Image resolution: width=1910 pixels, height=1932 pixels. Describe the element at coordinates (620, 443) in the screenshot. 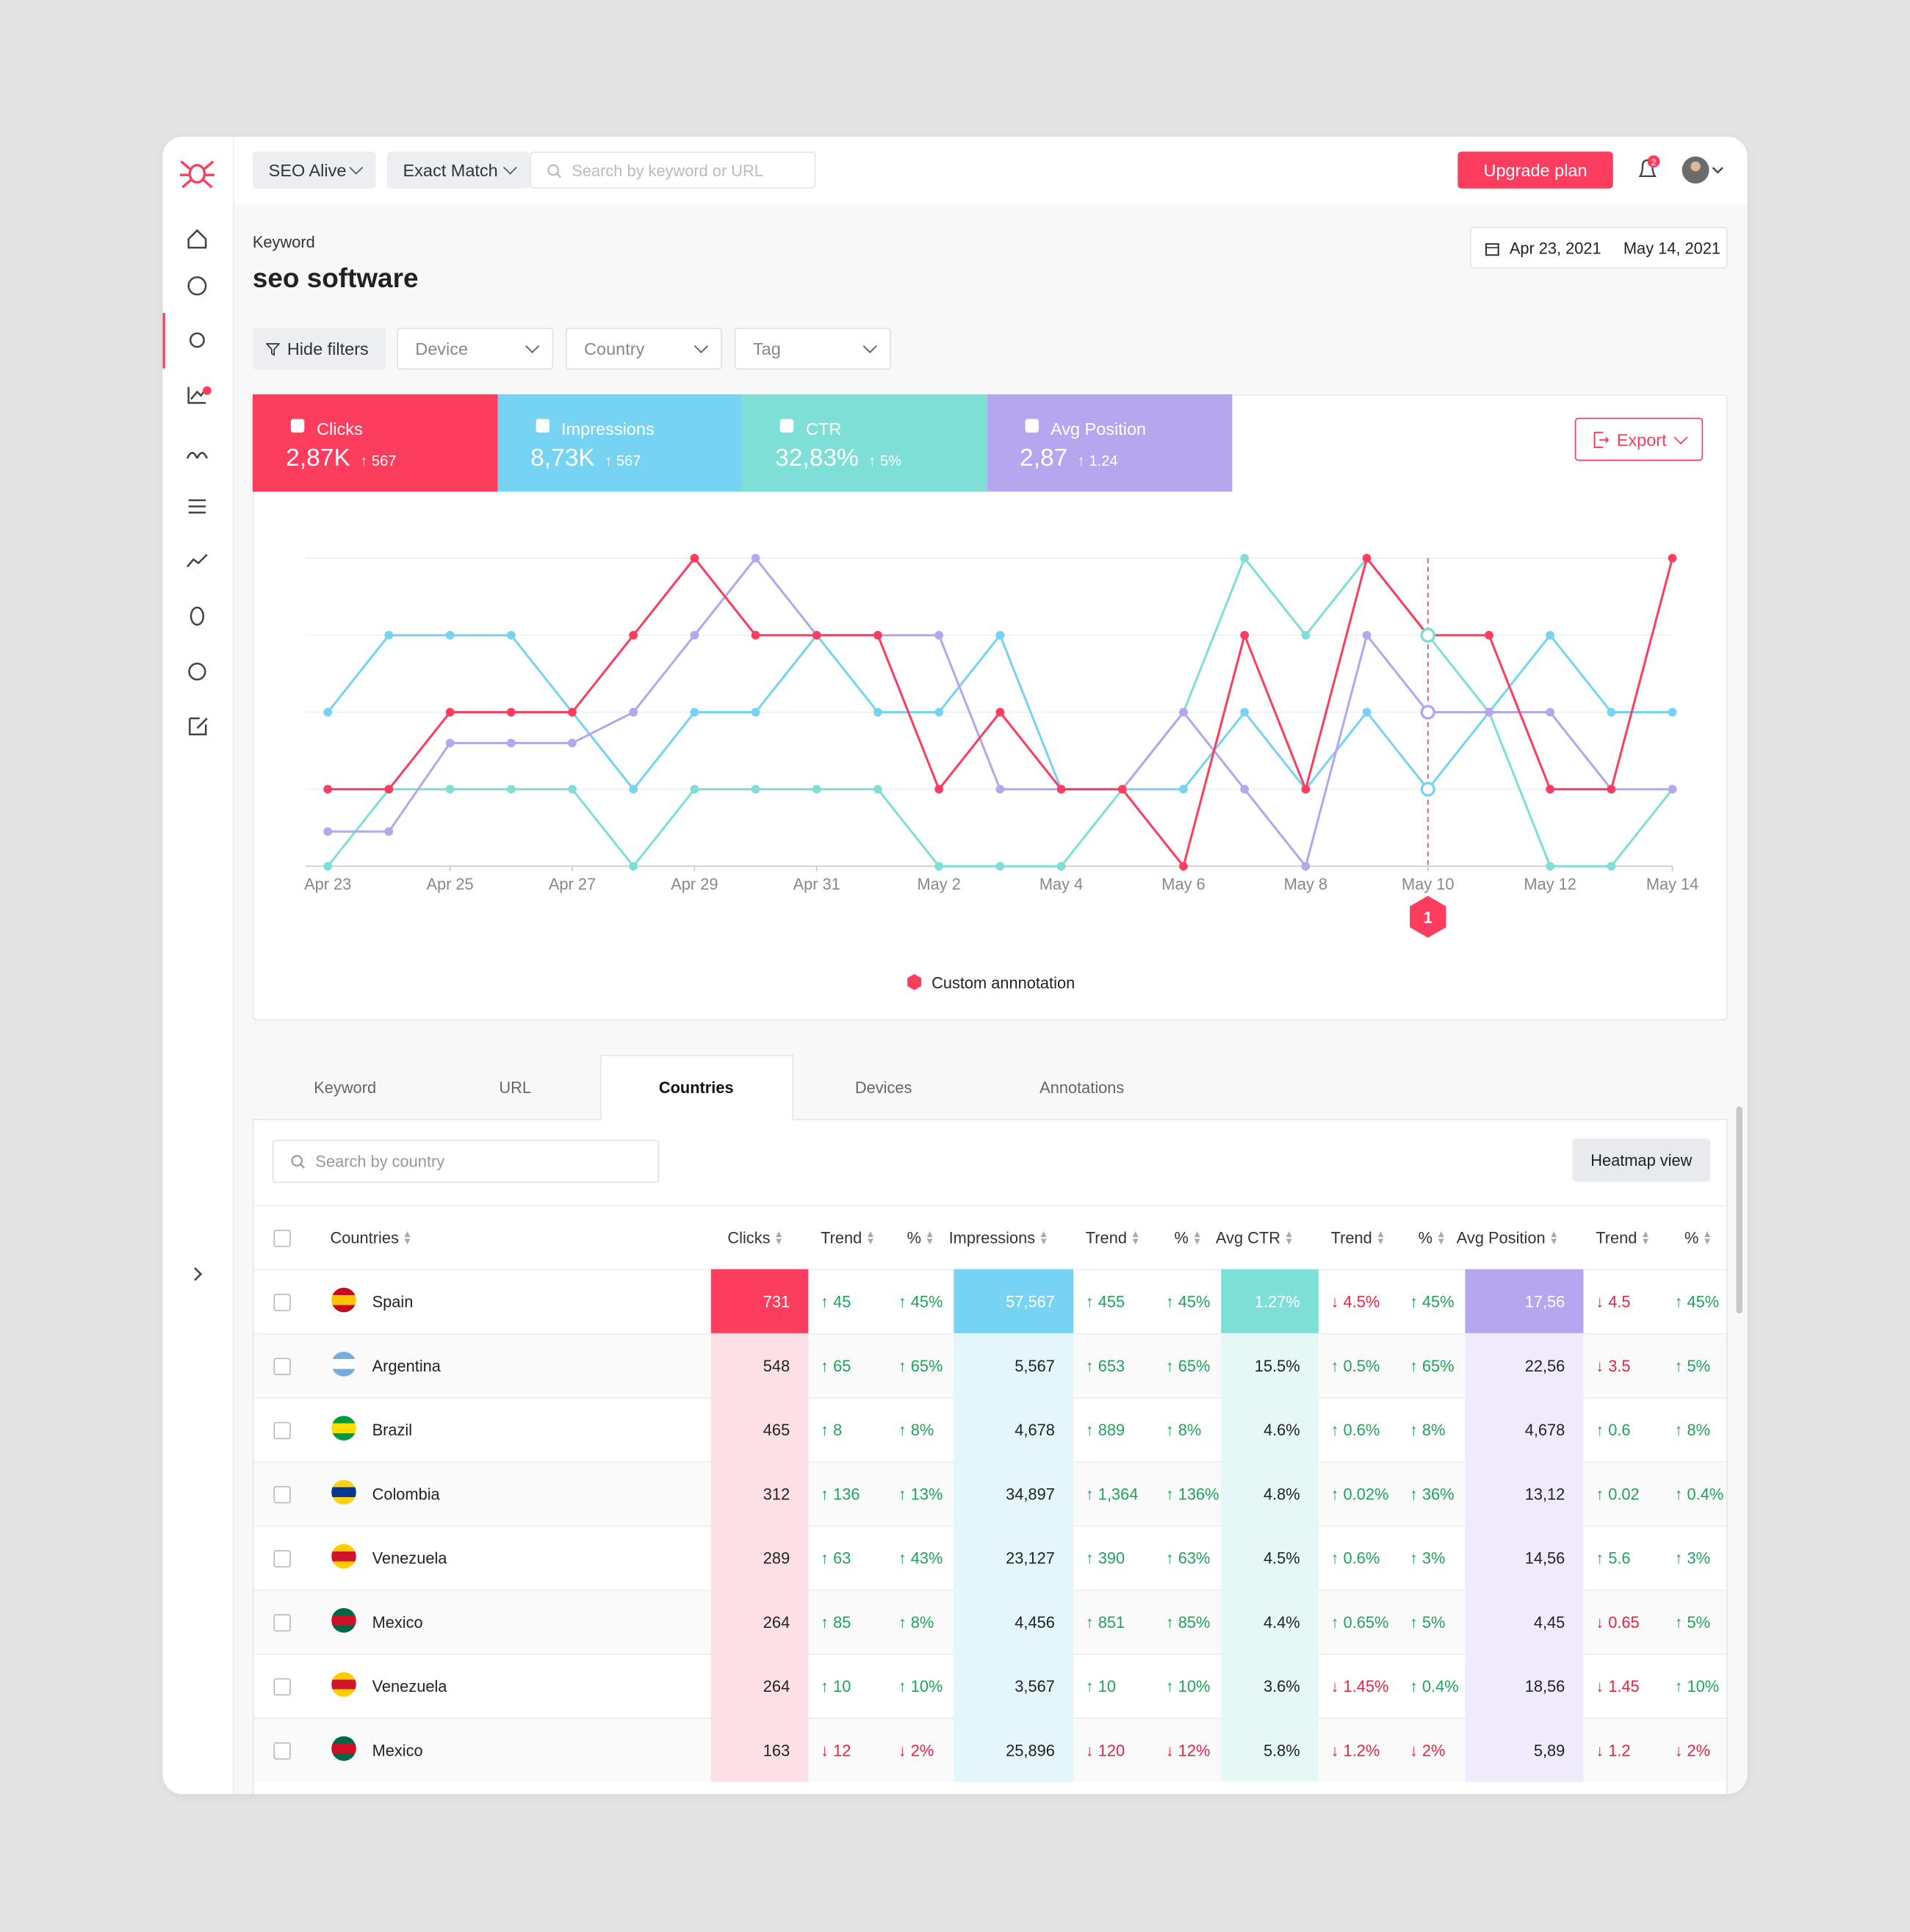

I see `metric-card: Impressions 8,73K ↑ 567` at that location.